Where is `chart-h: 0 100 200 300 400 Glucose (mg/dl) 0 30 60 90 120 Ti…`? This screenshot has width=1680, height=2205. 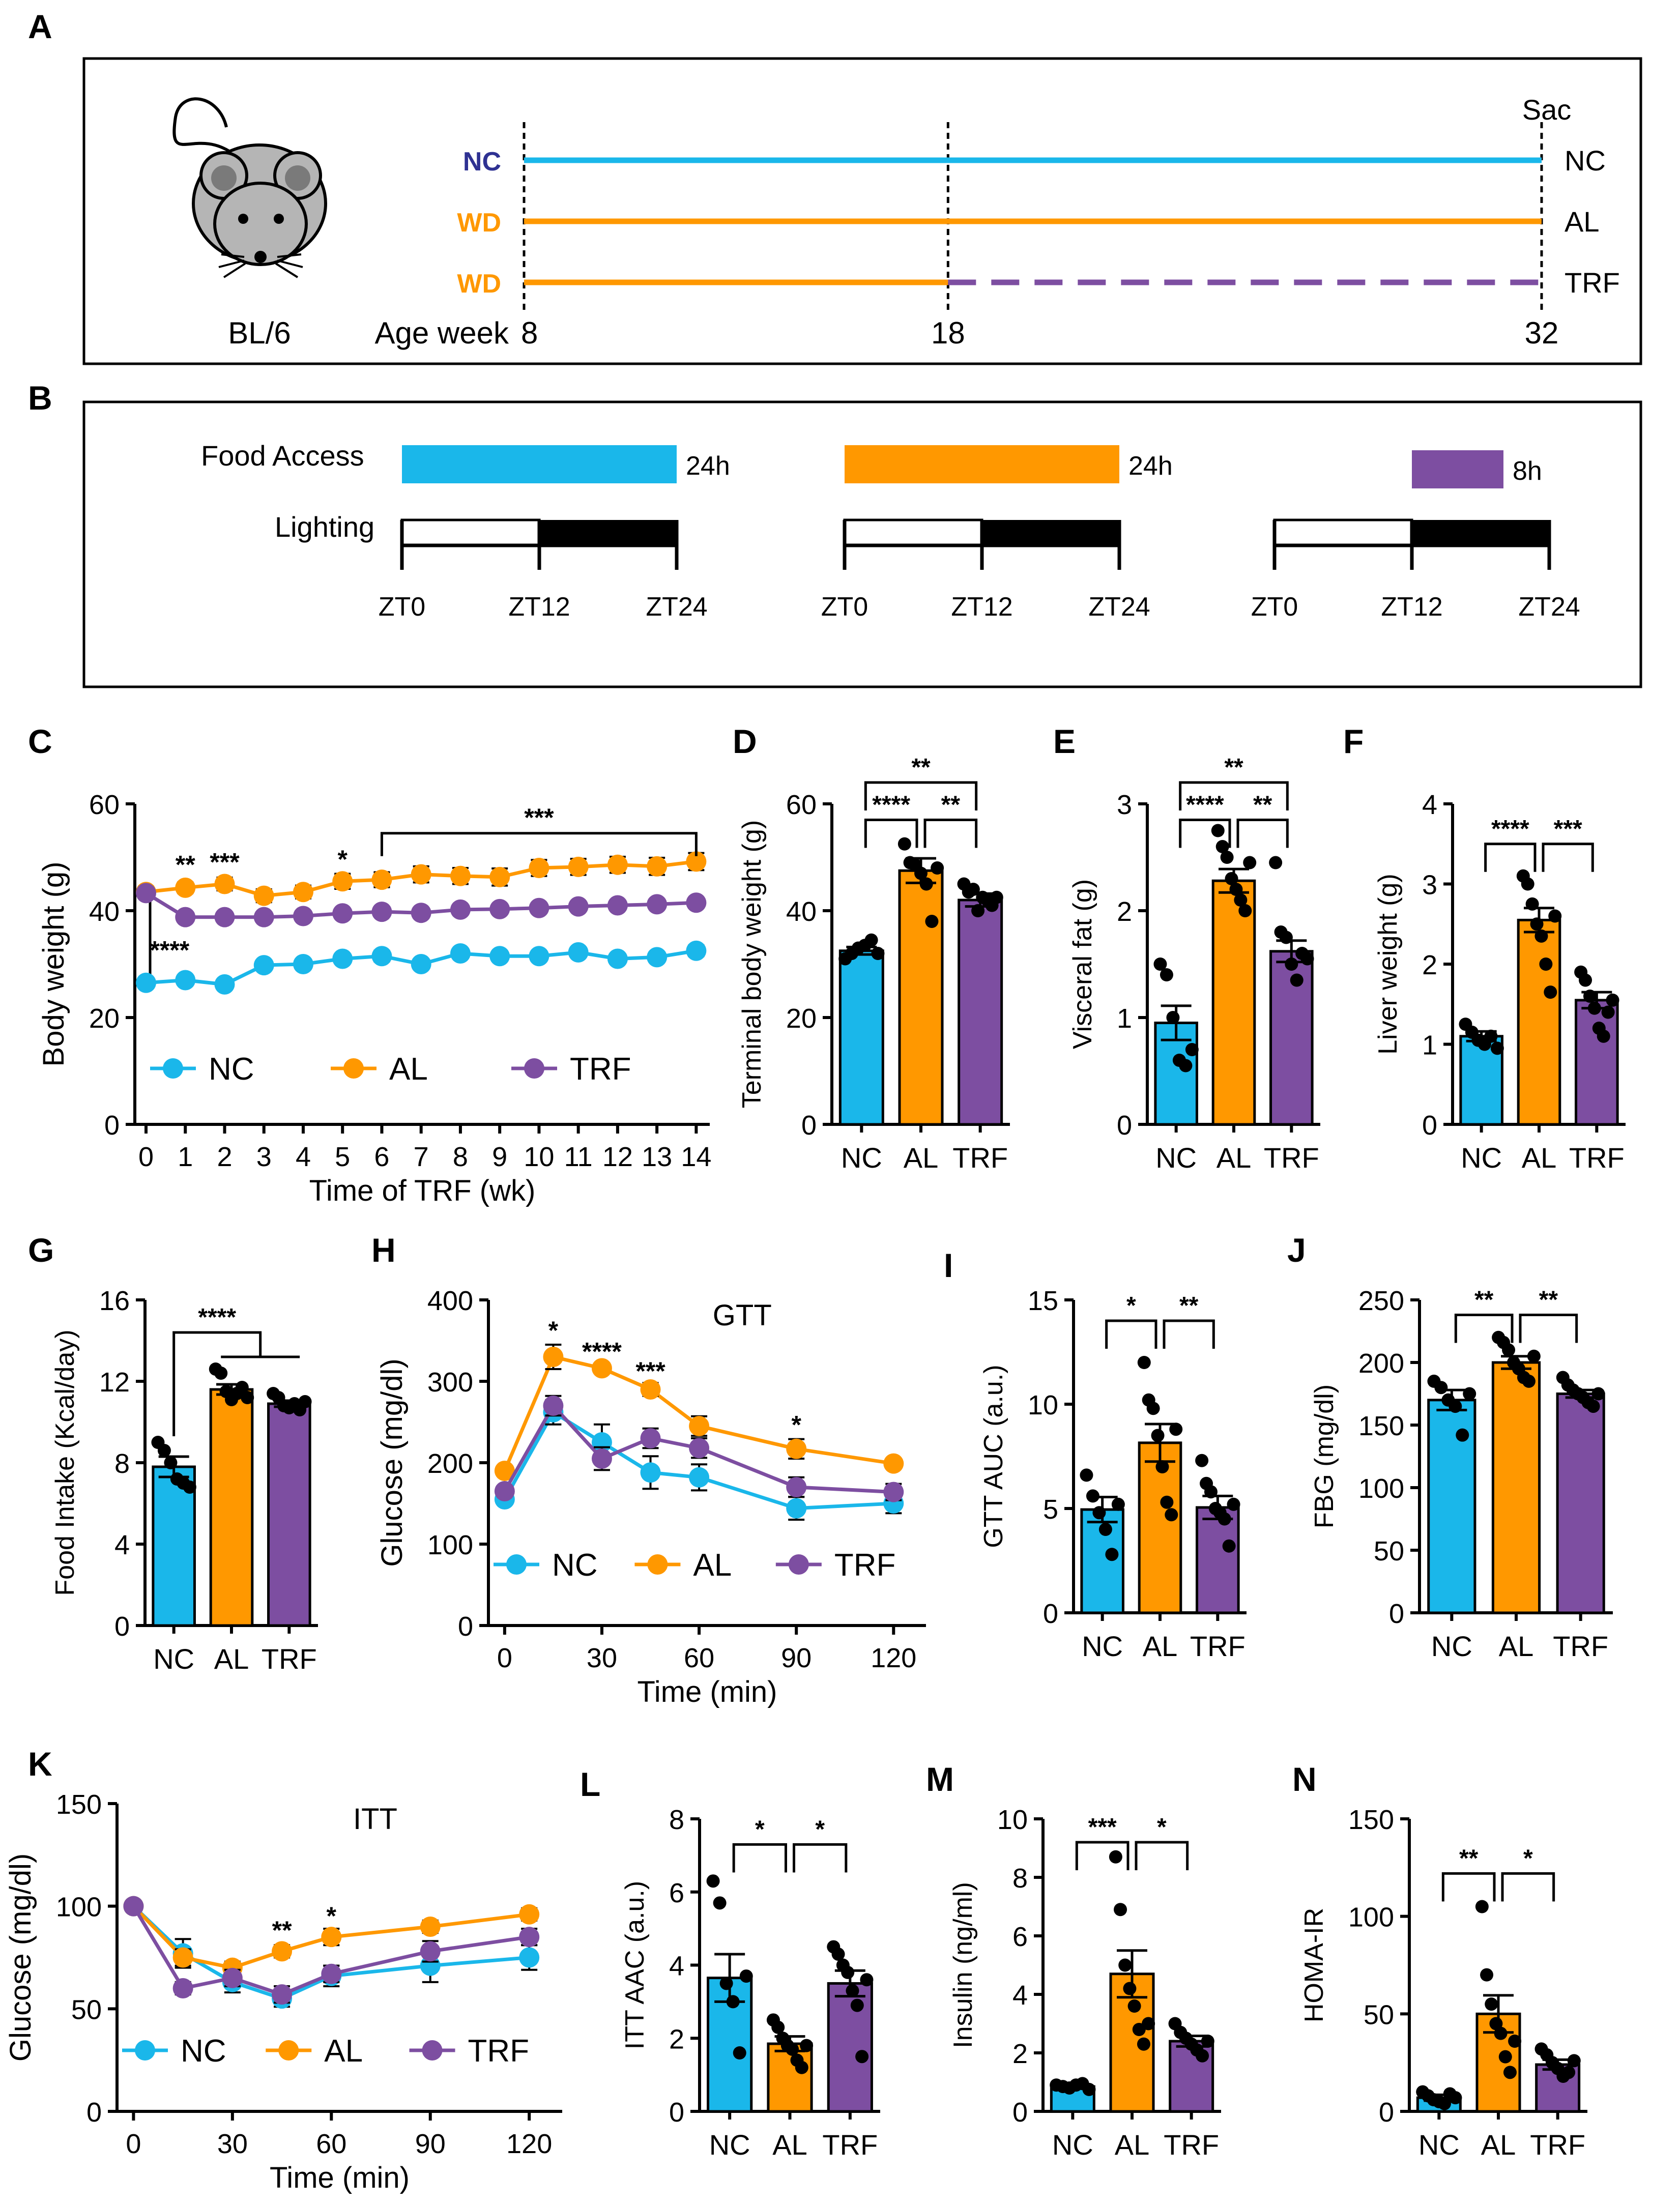
chart-h: 0 100 200 300 400 Glucose (mg/dl) 0 30 60 90 120 Ti… is located at coordinates (650, 1497).